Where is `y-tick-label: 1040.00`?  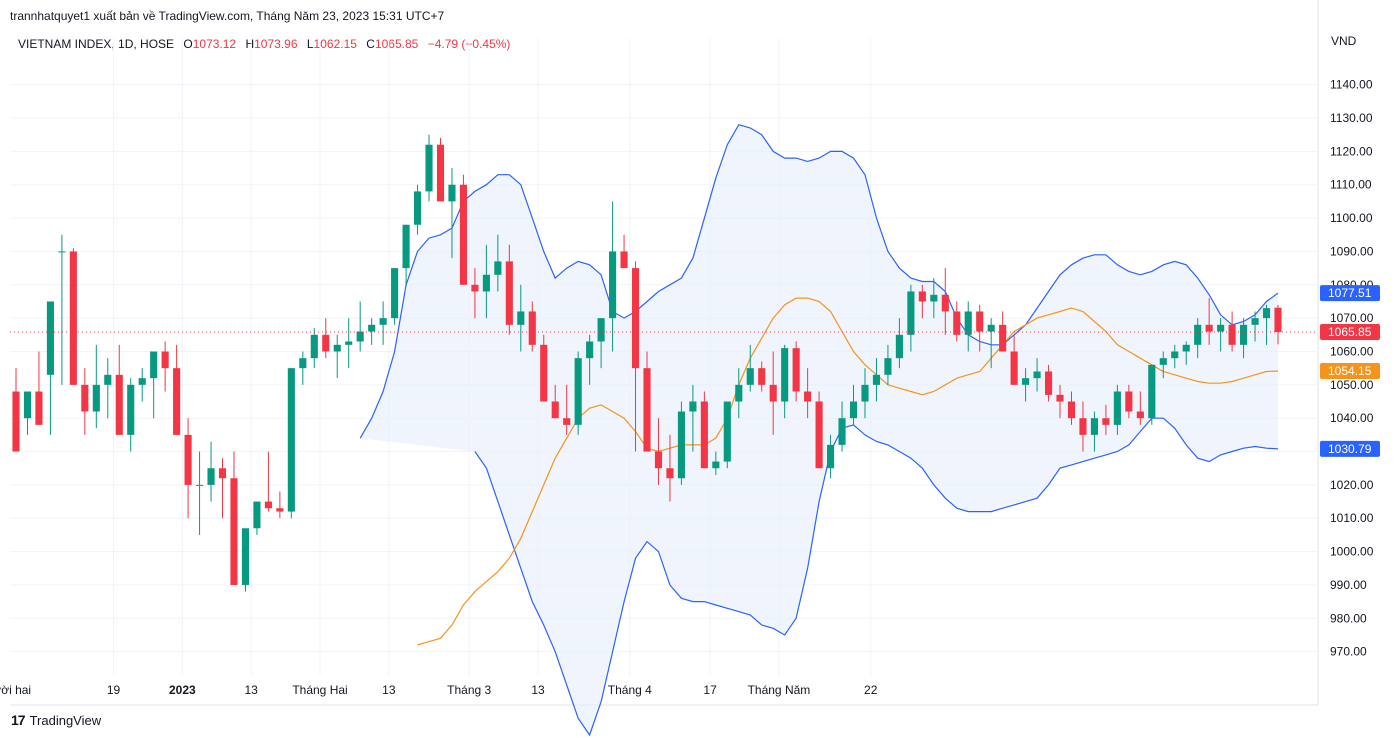
y-tick-label: 1040.00 is located at coordinates (1352, 418).